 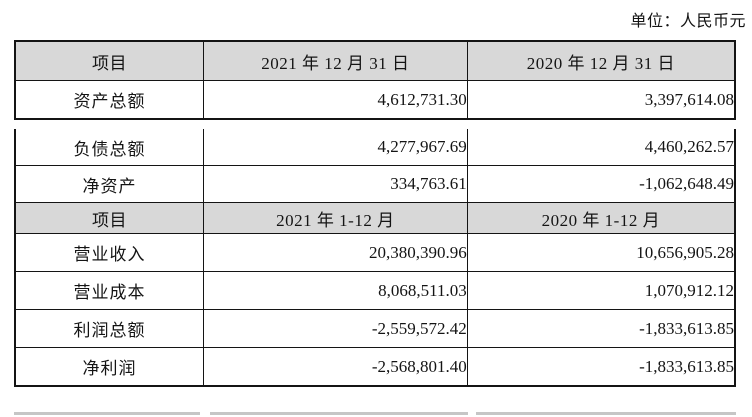 What do you see at coordinates (335, 328) in the screenshot?
I see `value-2021-cell: -2,559,572.42` at bounding box center [335, 328].